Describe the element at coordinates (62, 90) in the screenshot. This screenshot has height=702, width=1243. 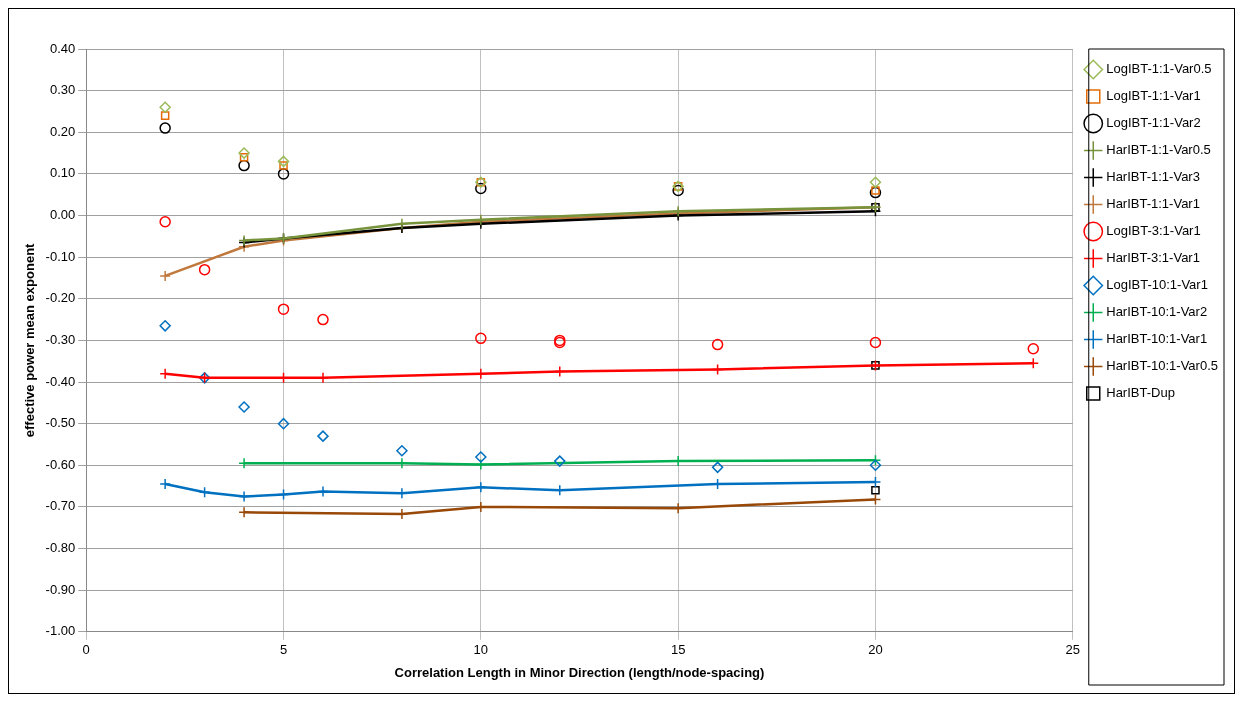
I see `y-tick-label: 0.30` at that location.